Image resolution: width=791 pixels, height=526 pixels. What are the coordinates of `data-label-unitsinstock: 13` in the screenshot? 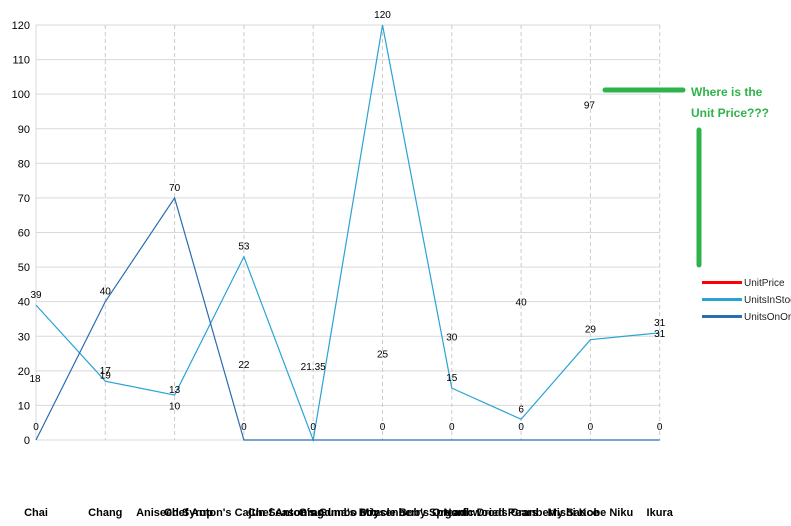 It's located at (175, 390).